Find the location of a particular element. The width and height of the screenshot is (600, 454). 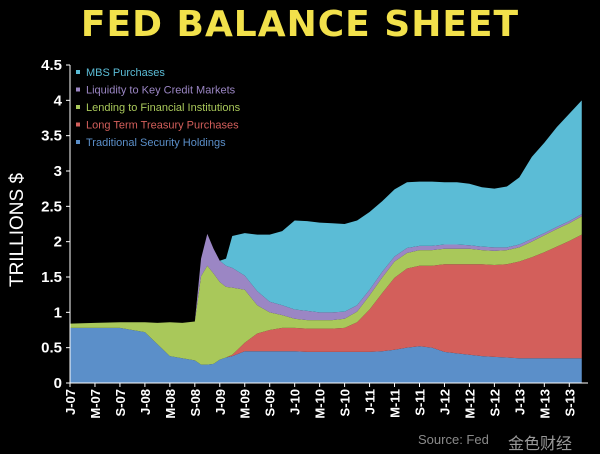

x-tick-label: S-08 is located at coordinates (195, 402).